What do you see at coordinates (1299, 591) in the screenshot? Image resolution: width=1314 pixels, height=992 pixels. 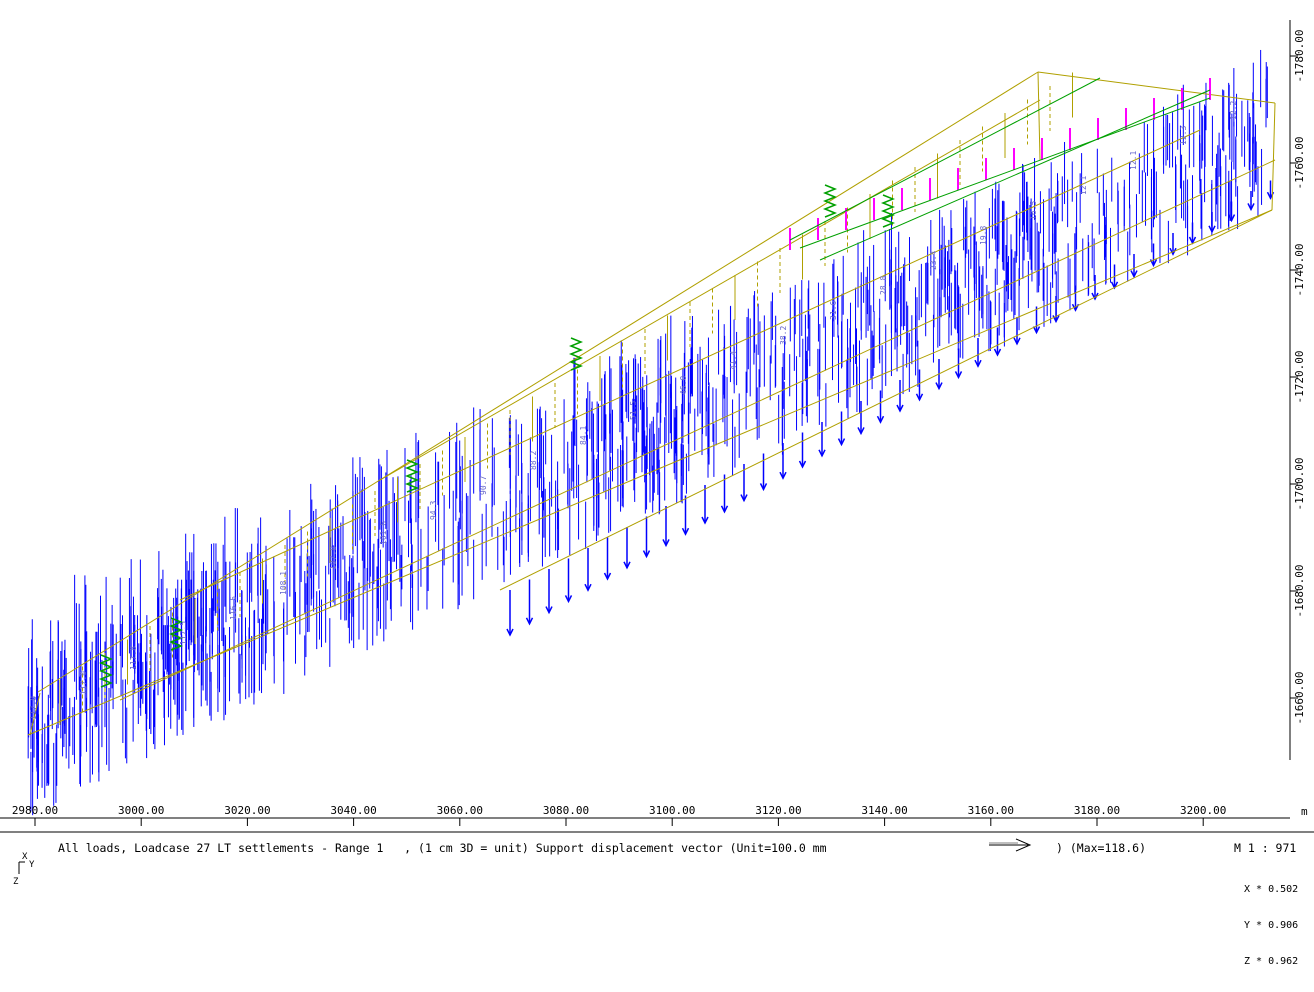 I see `z-tick-label: -1680.00` at bounding box center [1299, 591].